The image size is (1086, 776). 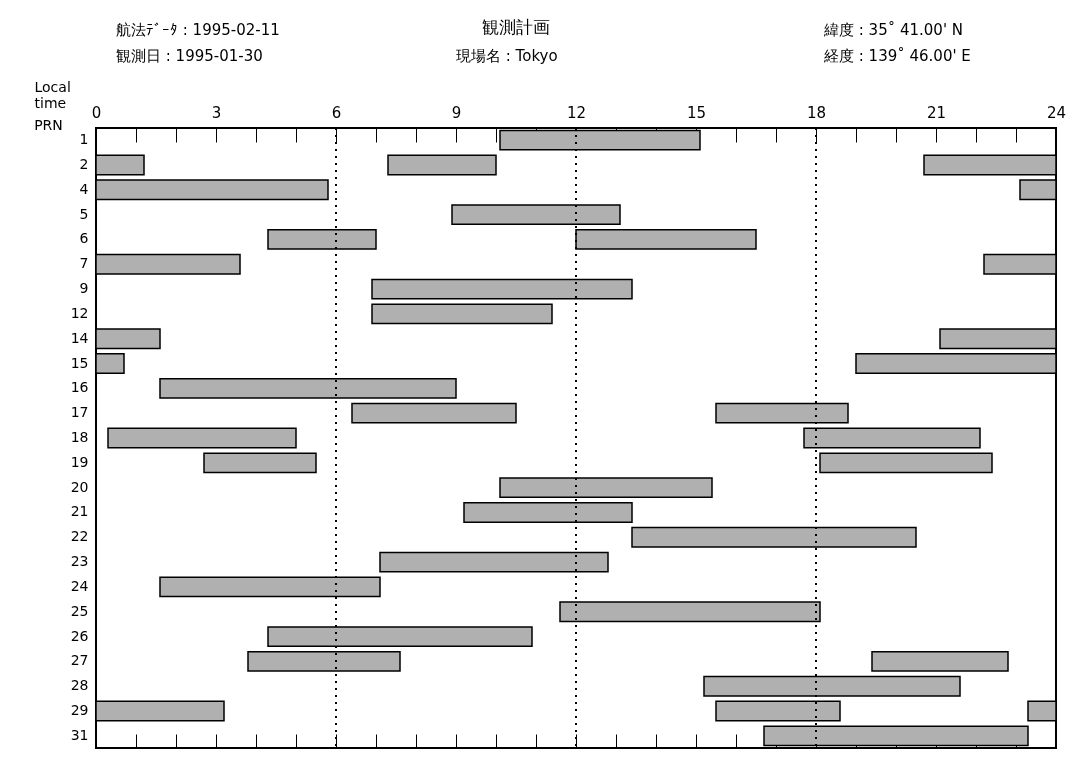 What do you see at coordinates (79, 437) in the screenshot?
I see `y-tick-label: 18` at bounding box center [79, 437].